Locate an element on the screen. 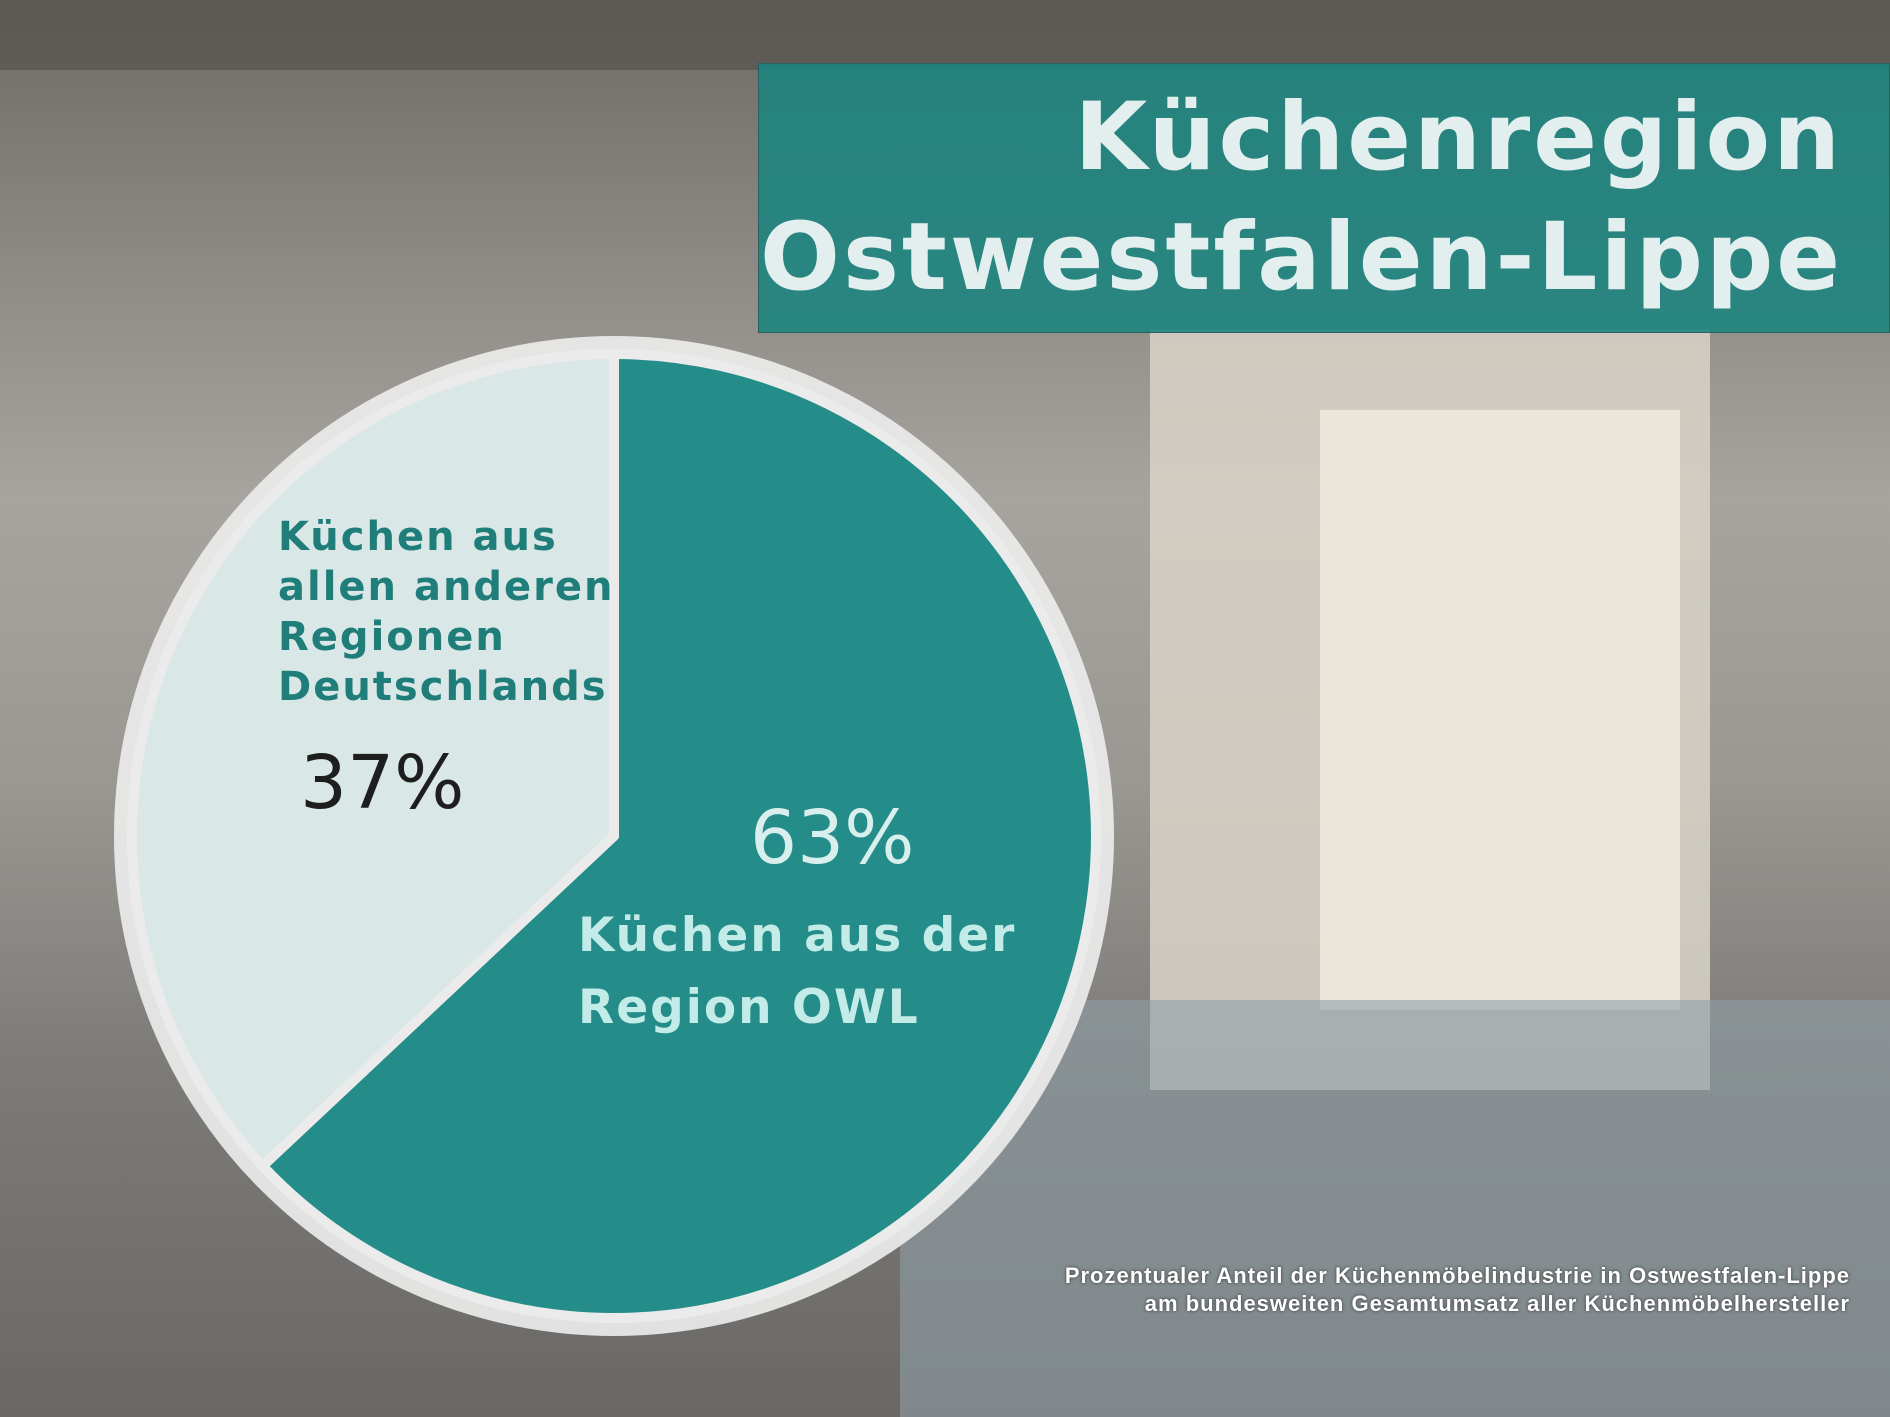  title-box: Küchenregion Ostwestfalen-Lippe is located at coordinates (1324, 198).